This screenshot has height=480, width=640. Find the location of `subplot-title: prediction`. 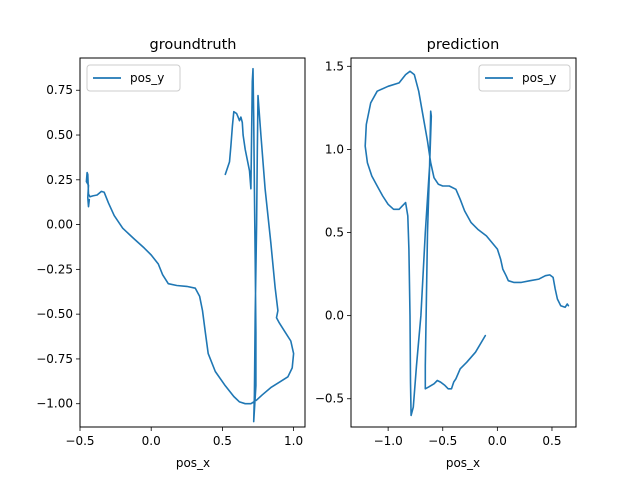

subplot-title: prediction is located at coordinates (463, 45).